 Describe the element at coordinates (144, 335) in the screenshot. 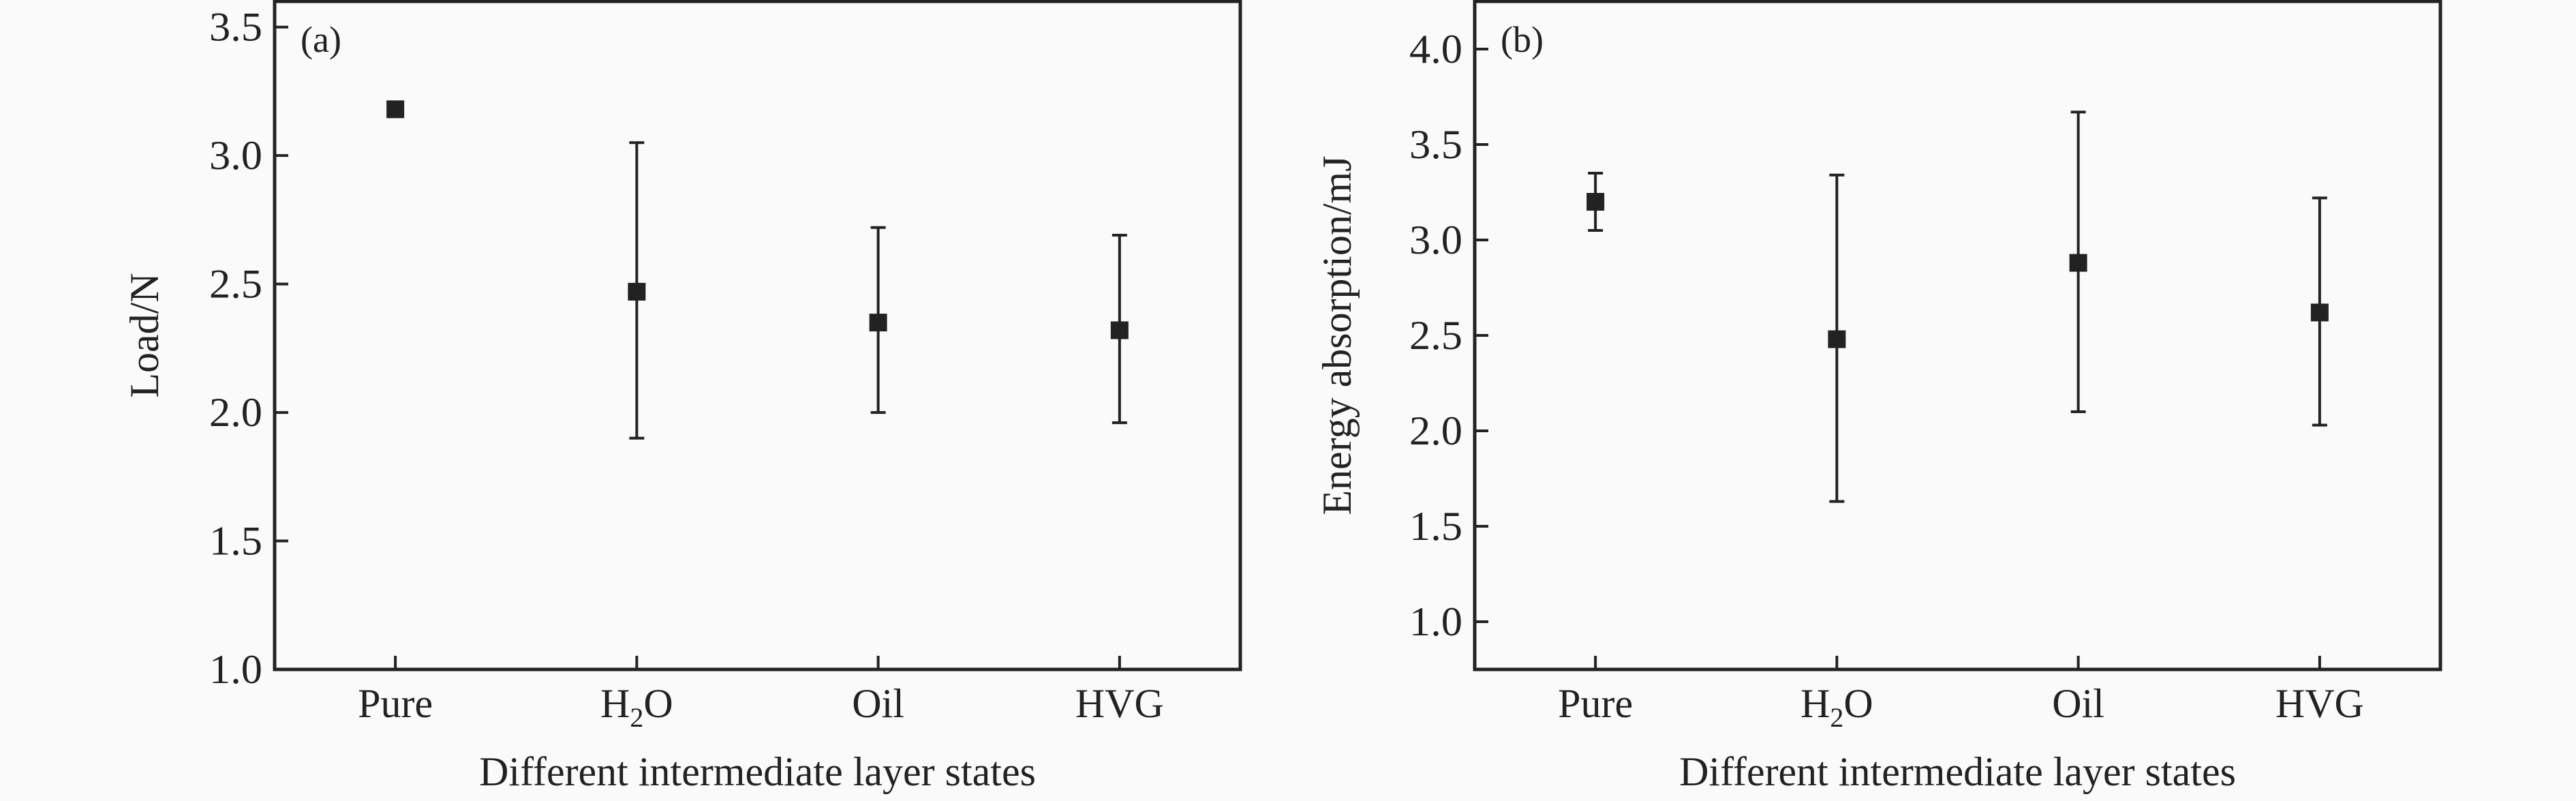

I see `y-axis-title: Load/N` at that location.